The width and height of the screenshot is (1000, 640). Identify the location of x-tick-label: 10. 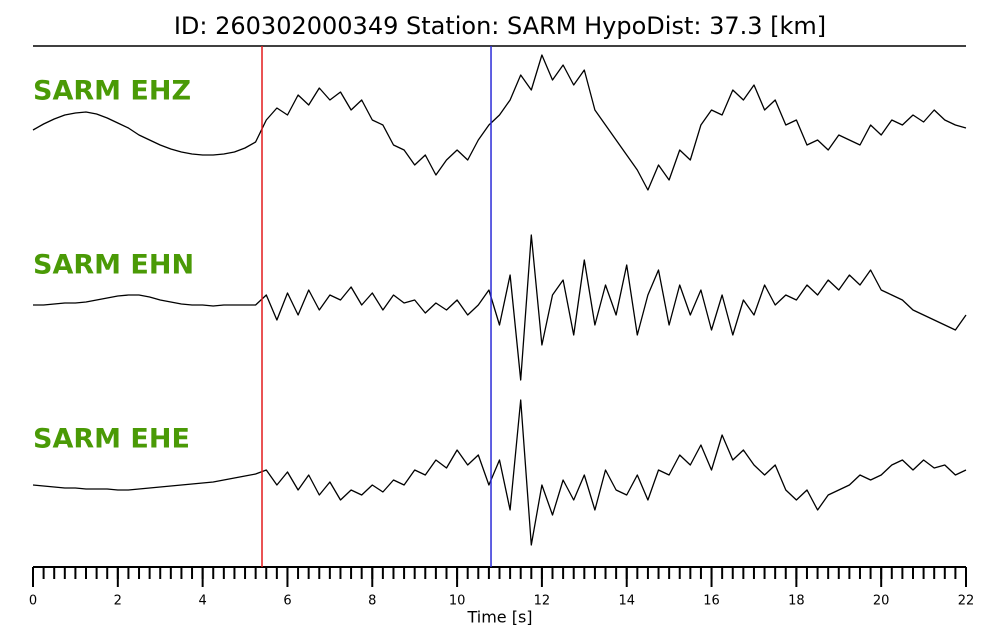
(457, 601).